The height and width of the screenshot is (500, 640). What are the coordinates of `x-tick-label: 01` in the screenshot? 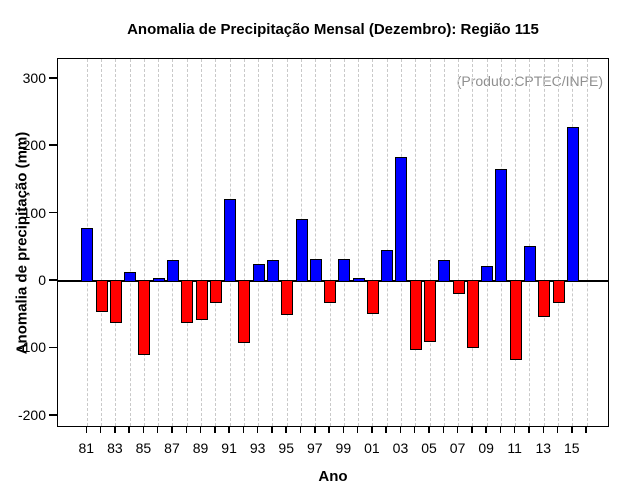 It's located at (372, 448).